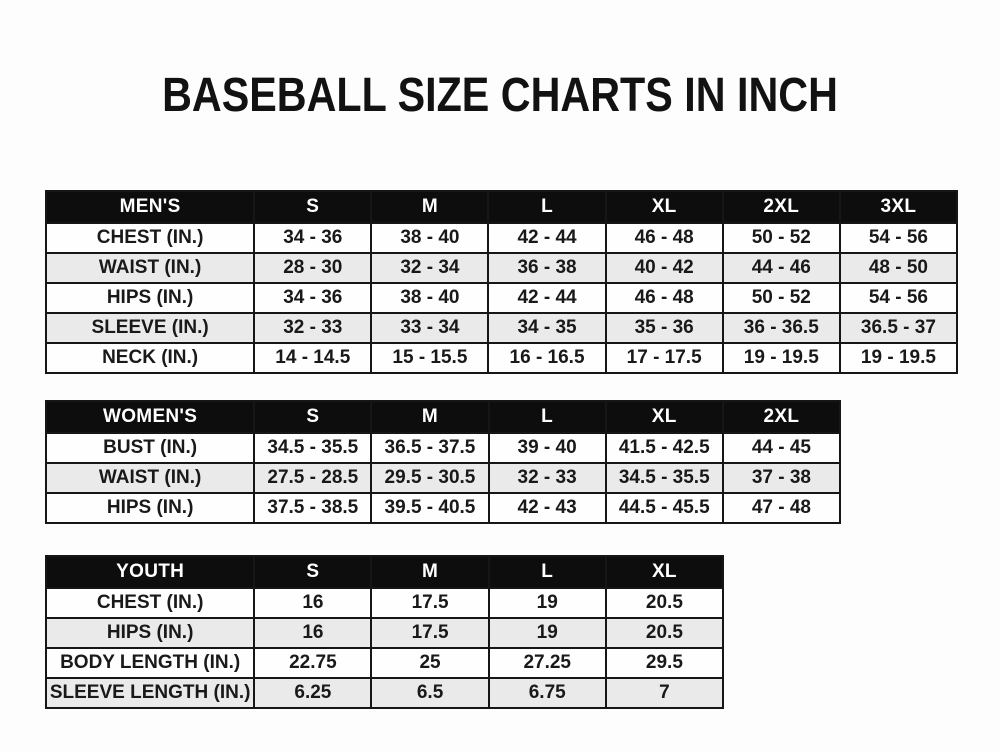  What do you see at coordinates (430, 508) in the screenshot?
I see `size-value-cell: 39.5 - 40.5` at bounding box center [430, 508].